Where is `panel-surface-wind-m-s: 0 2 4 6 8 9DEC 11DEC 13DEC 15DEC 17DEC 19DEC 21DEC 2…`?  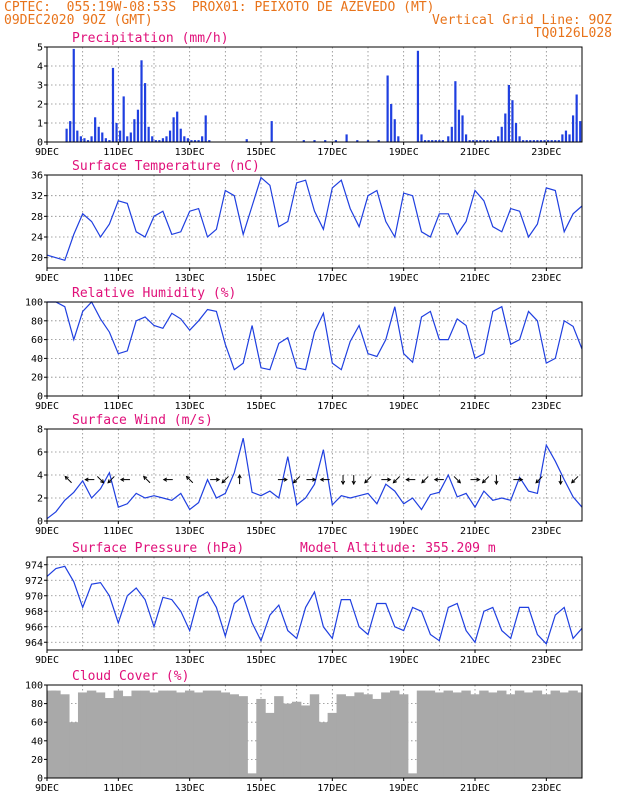 panel-surface-wind-m-s: 0 2 4 6 8 9DEC 11DEC 13DEC 15DEC 17DEC 19DEC 21DEC 2… is located at coordinates (309, 475).